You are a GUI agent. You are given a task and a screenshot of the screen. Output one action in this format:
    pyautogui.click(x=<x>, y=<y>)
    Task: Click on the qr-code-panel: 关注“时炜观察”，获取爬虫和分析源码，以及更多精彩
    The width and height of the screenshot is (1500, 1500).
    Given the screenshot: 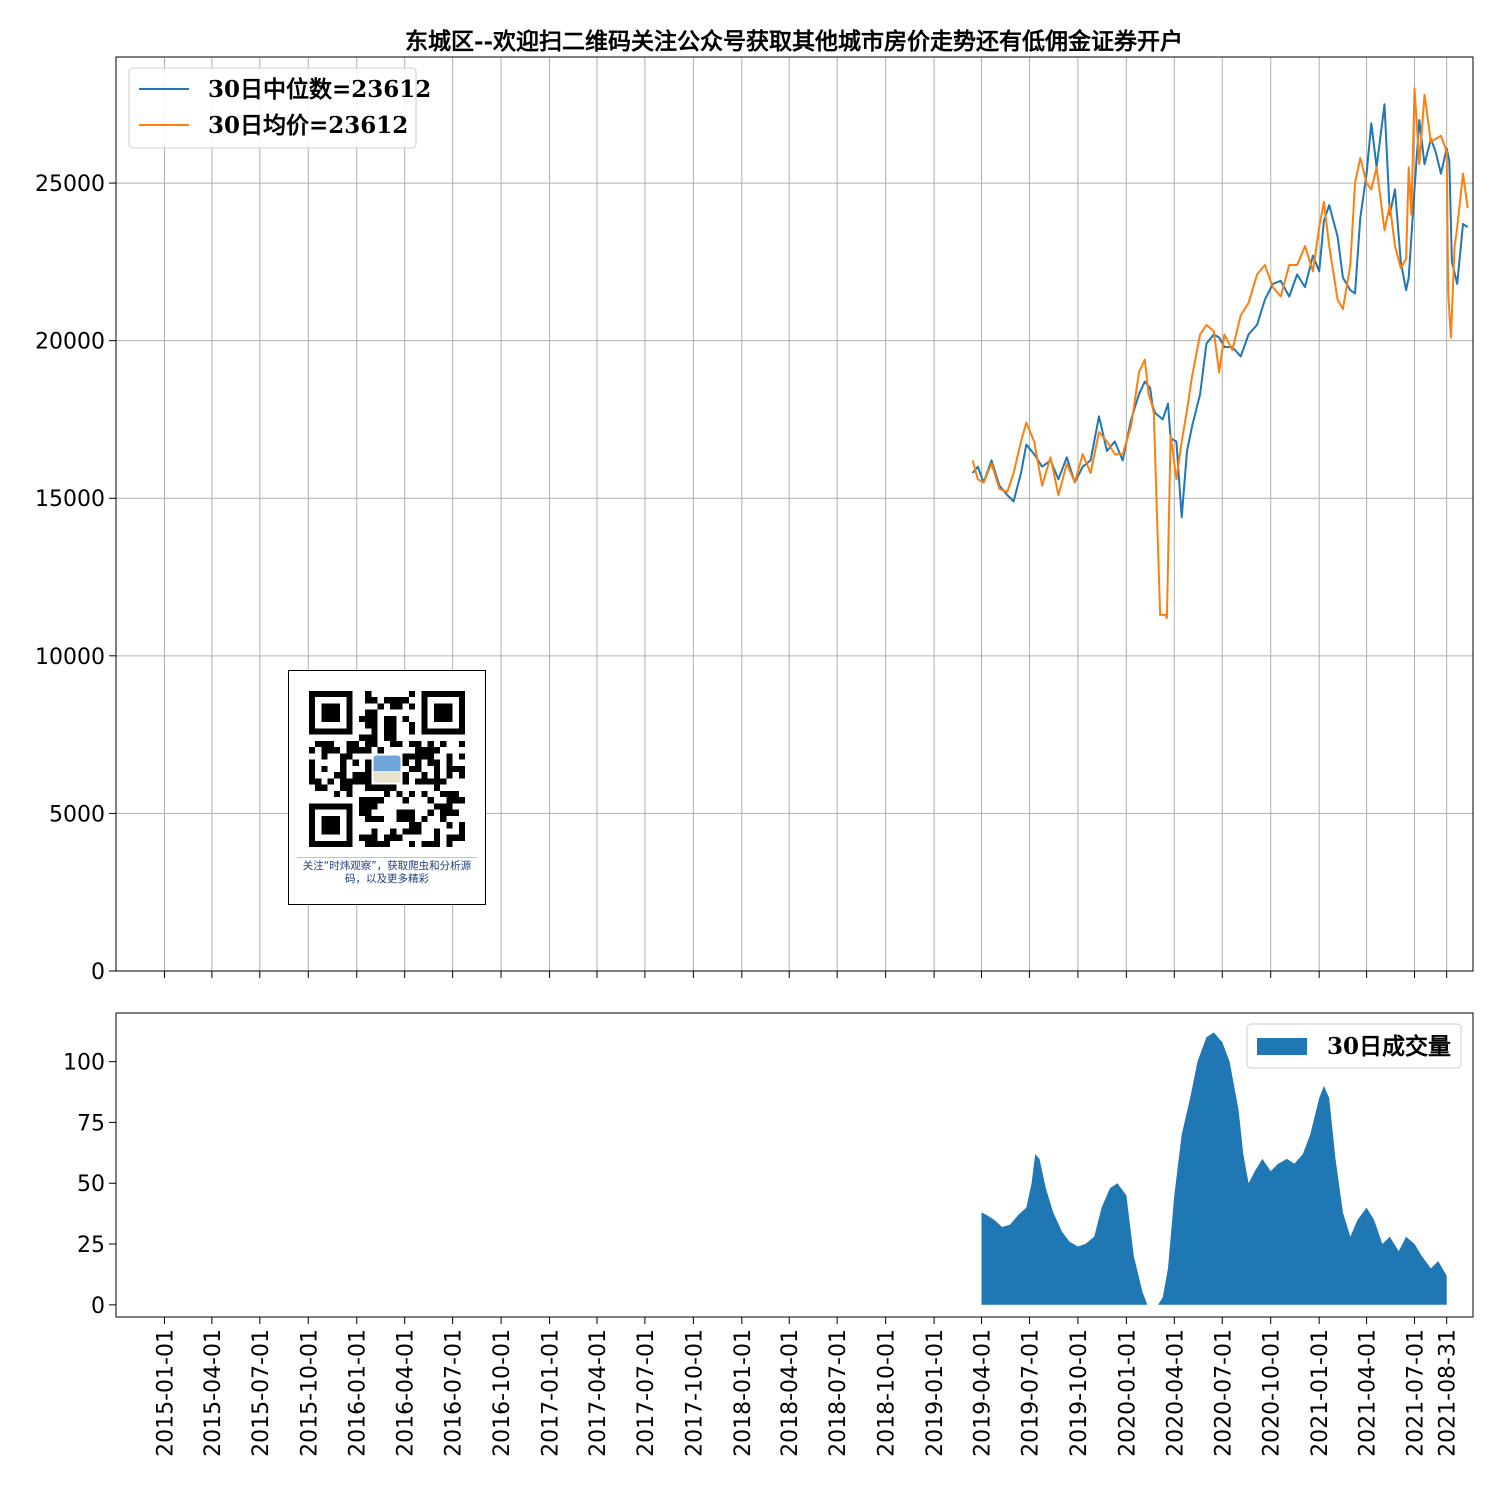 What is the action you would take?
    pyautogui.click(x=387, y=787)
    